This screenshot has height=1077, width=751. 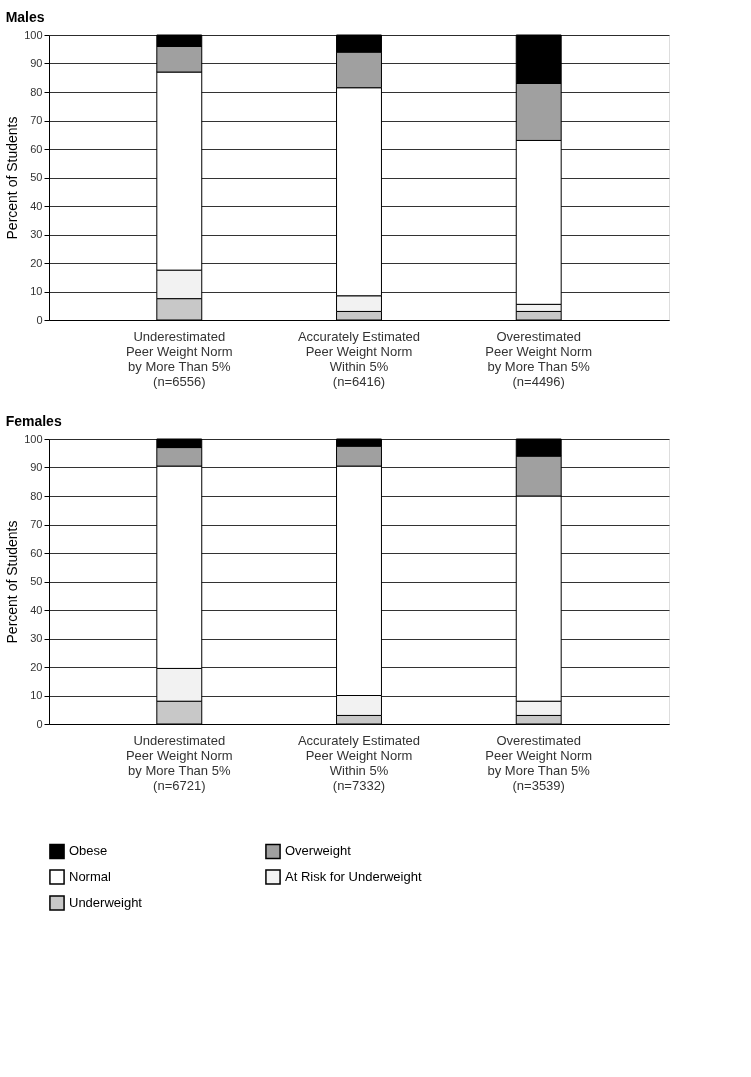 I want to click on x-tick-label: Accurately Estimated Peer Weight Norm Within 5% (n=6416), so click(x=359, y=358).